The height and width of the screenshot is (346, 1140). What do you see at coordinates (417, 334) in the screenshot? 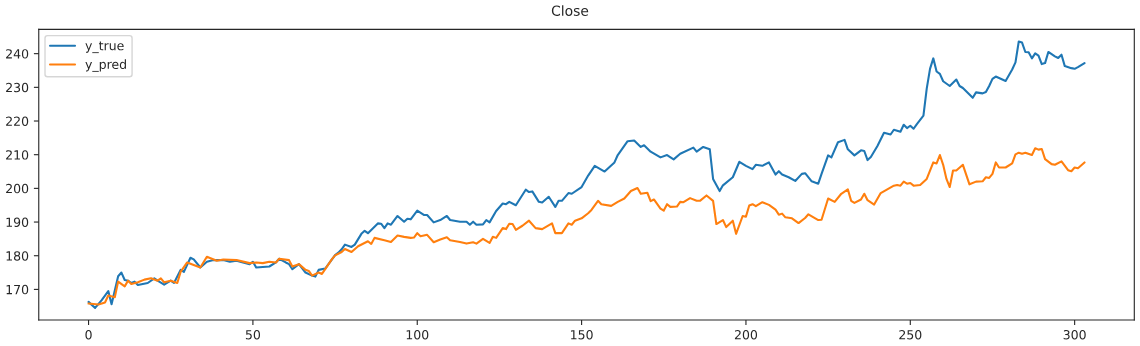
I see `x-tick-label: 100` at bounding box center [417, 334].